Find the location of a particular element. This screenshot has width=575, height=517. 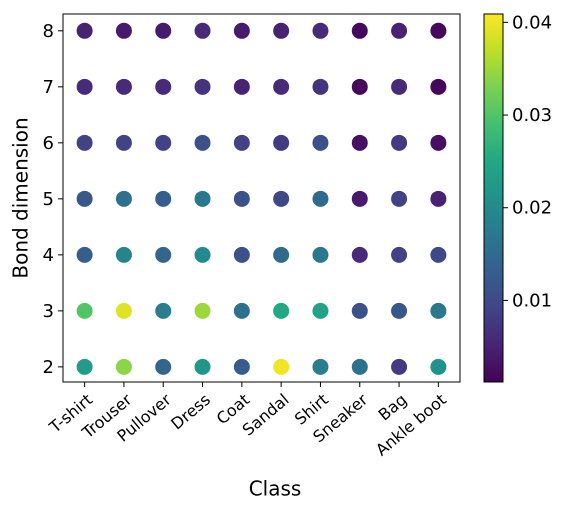

x-tick-label: Ankle boot is located at coordinates (411, 425).